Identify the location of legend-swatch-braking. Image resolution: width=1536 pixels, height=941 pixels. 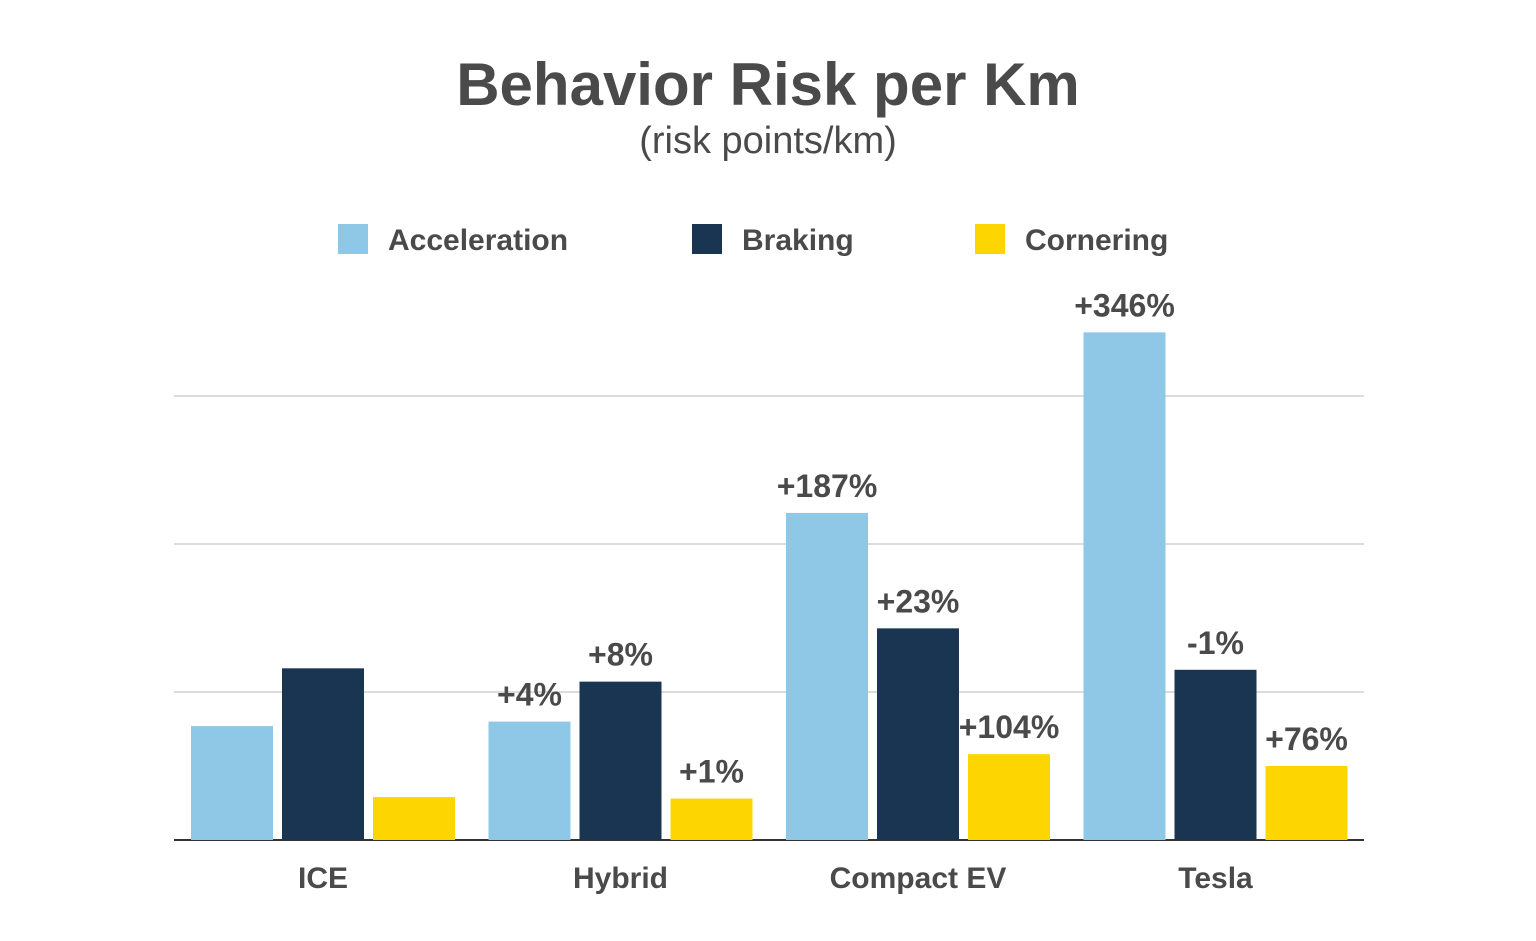
(707, 239).